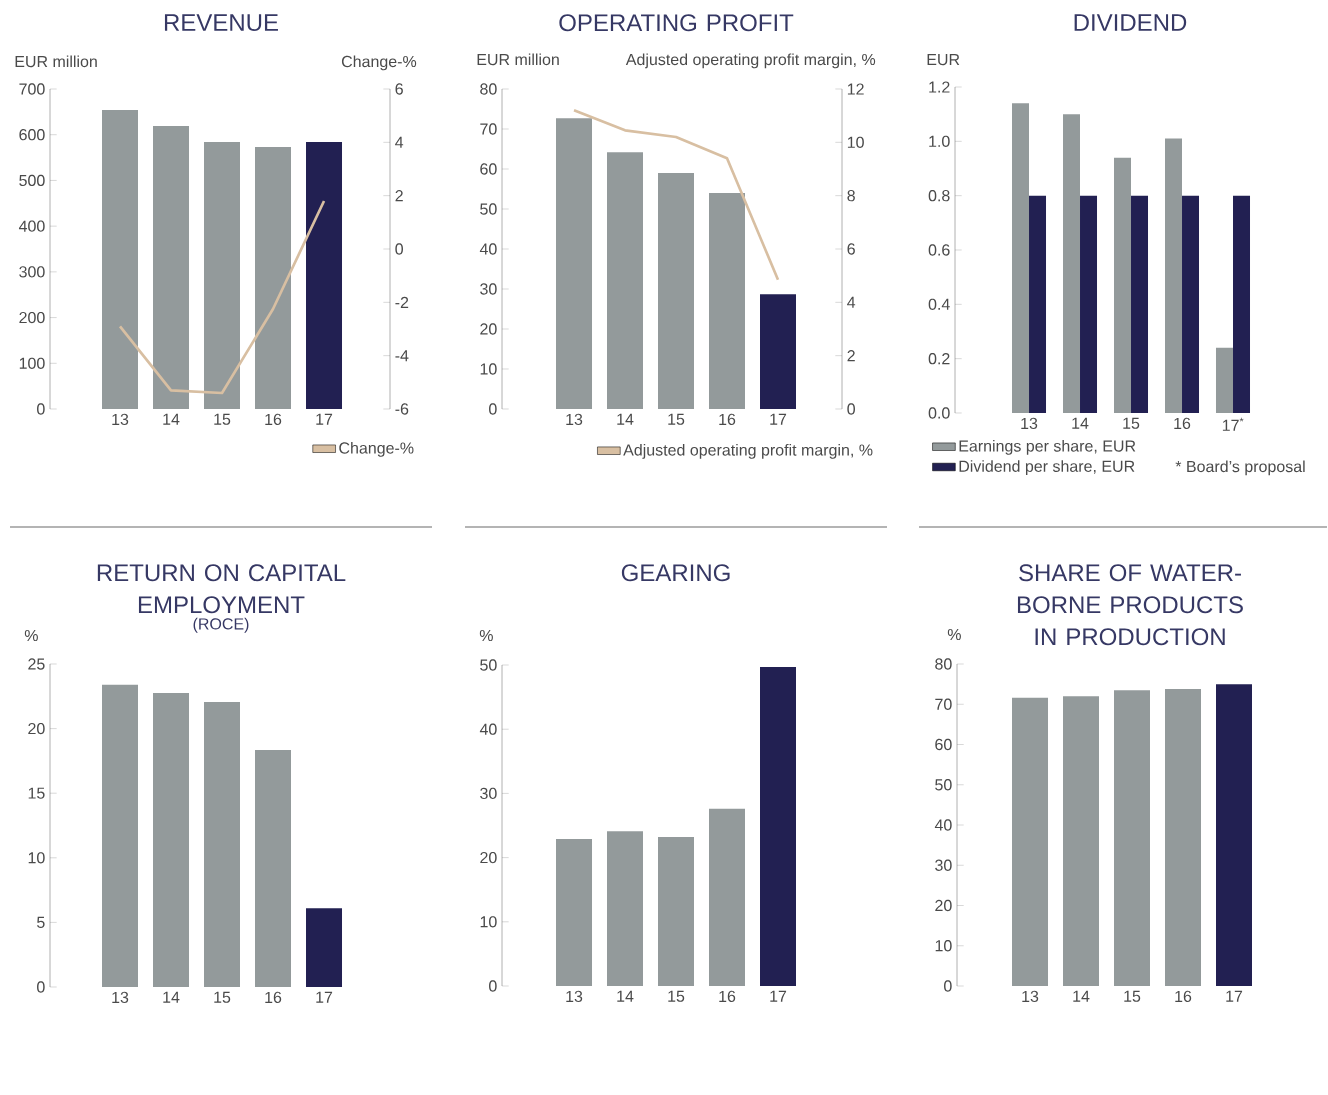 Image resolution: width=1328 pixels, height=1095 pixels. Describe the element at coordinates (939, 304) in the screenshot. I see `y-tick-label: 0.4` at that location.